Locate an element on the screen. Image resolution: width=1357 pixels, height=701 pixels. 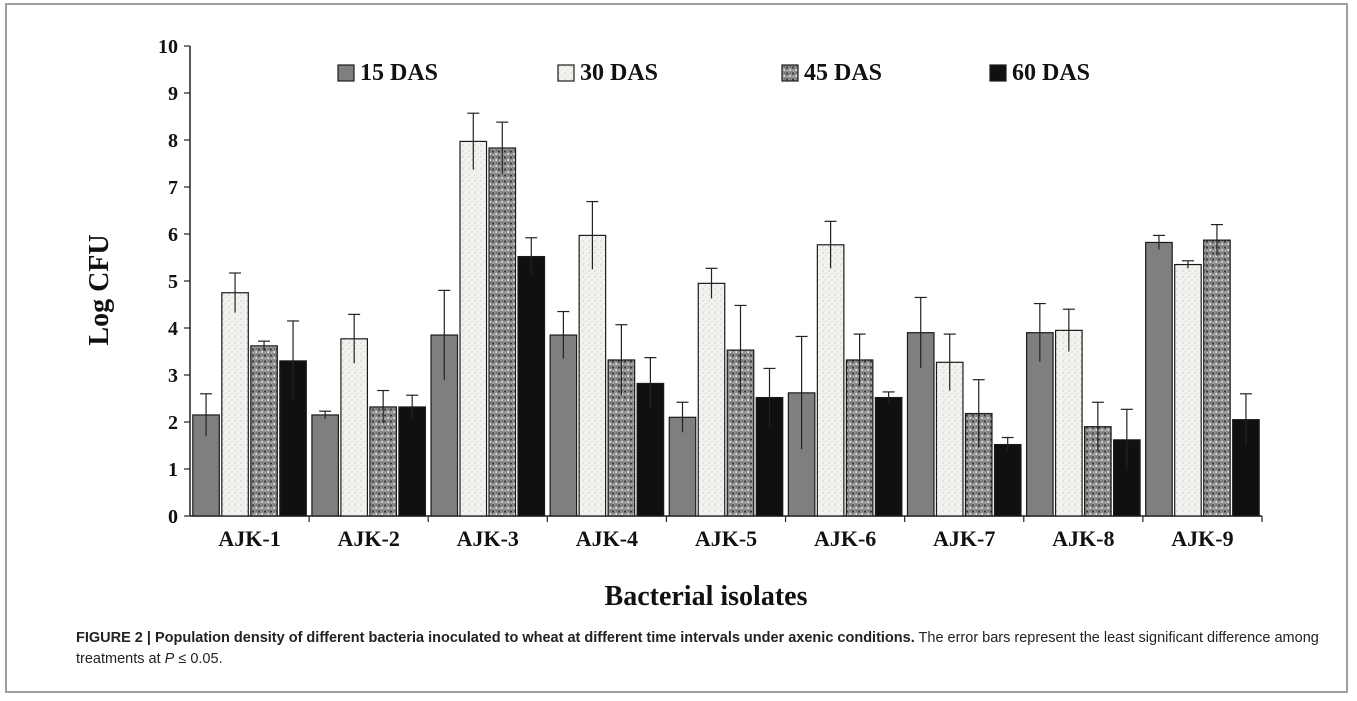
x-tick-label: AJK-5 is located at coordinates (726, 538).